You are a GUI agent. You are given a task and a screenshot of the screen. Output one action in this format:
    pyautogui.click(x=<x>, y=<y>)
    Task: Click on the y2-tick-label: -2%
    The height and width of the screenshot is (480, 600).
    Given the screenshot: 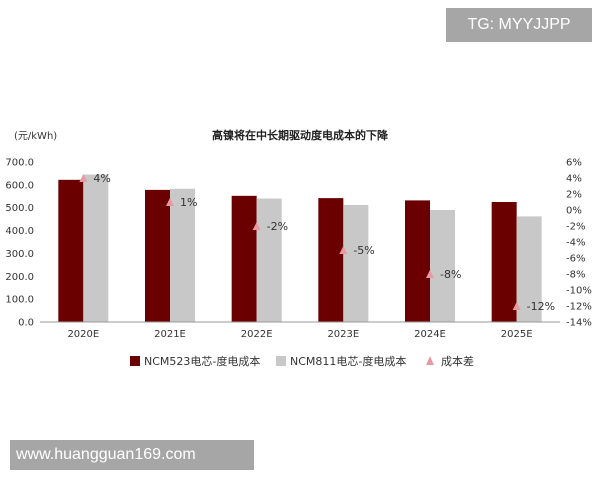 What is the action you would take?
    pyautogui.click(x=575, y=227)
    